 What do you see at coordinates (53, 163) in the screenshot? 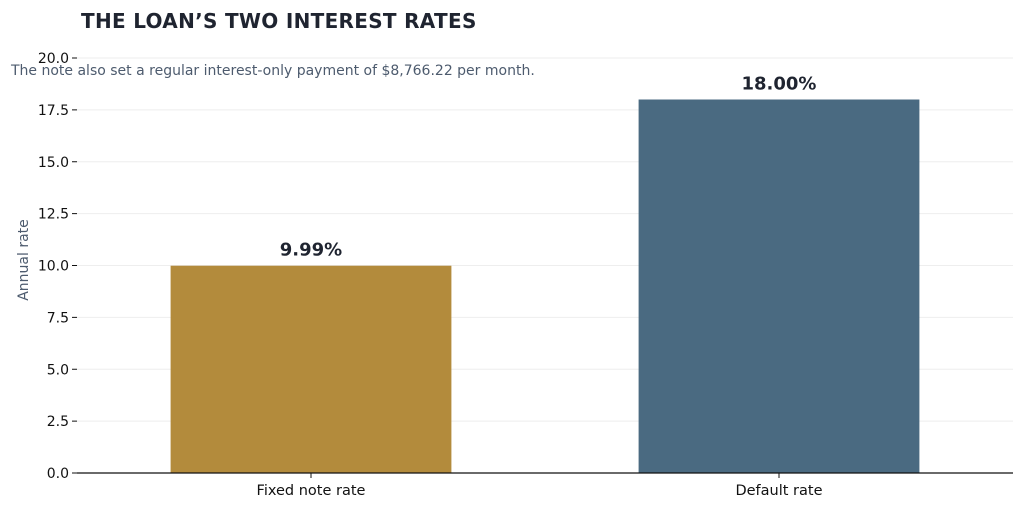
I see `y-tick-label: 15.0` at bounding box center [53, 163].